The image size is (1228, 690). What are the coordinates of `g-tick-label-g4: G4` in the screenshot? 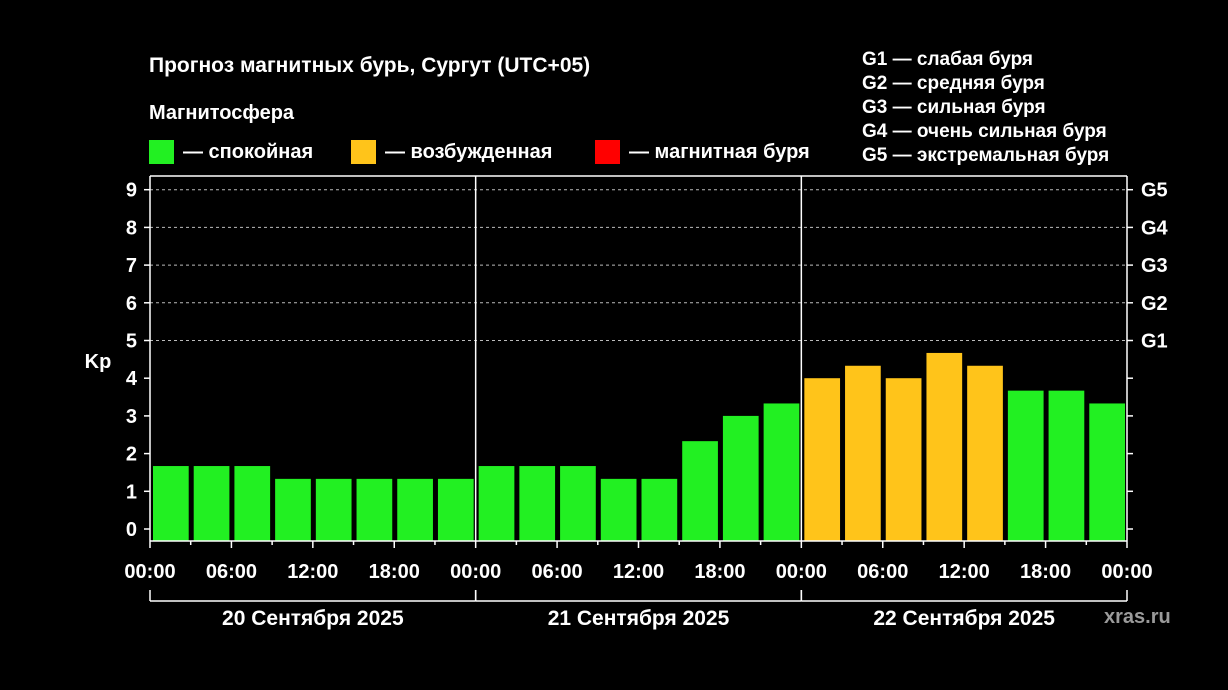 It's located at (1155, 228).